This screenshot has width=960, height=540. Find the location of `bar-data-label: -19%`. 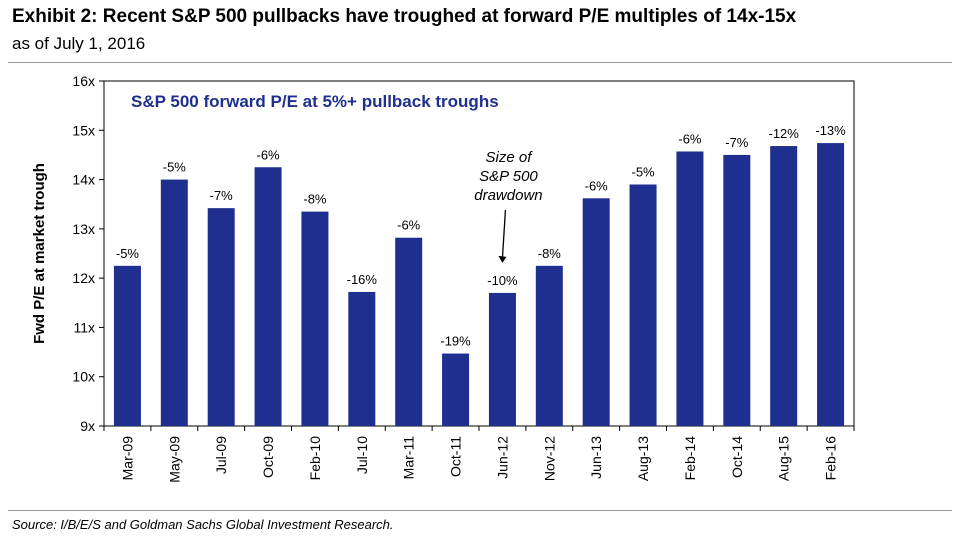

bar-data-label: -19% is located at coordinates (455, 341).